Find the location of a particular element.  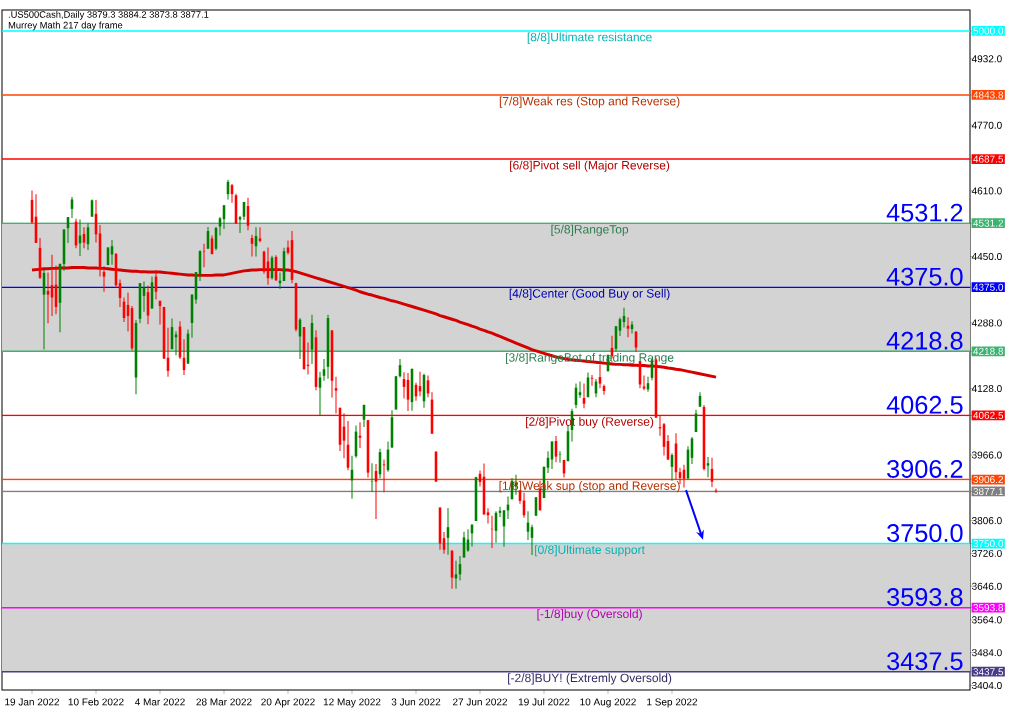

annotation: 4218.8 is located at coordinates (924, 340).